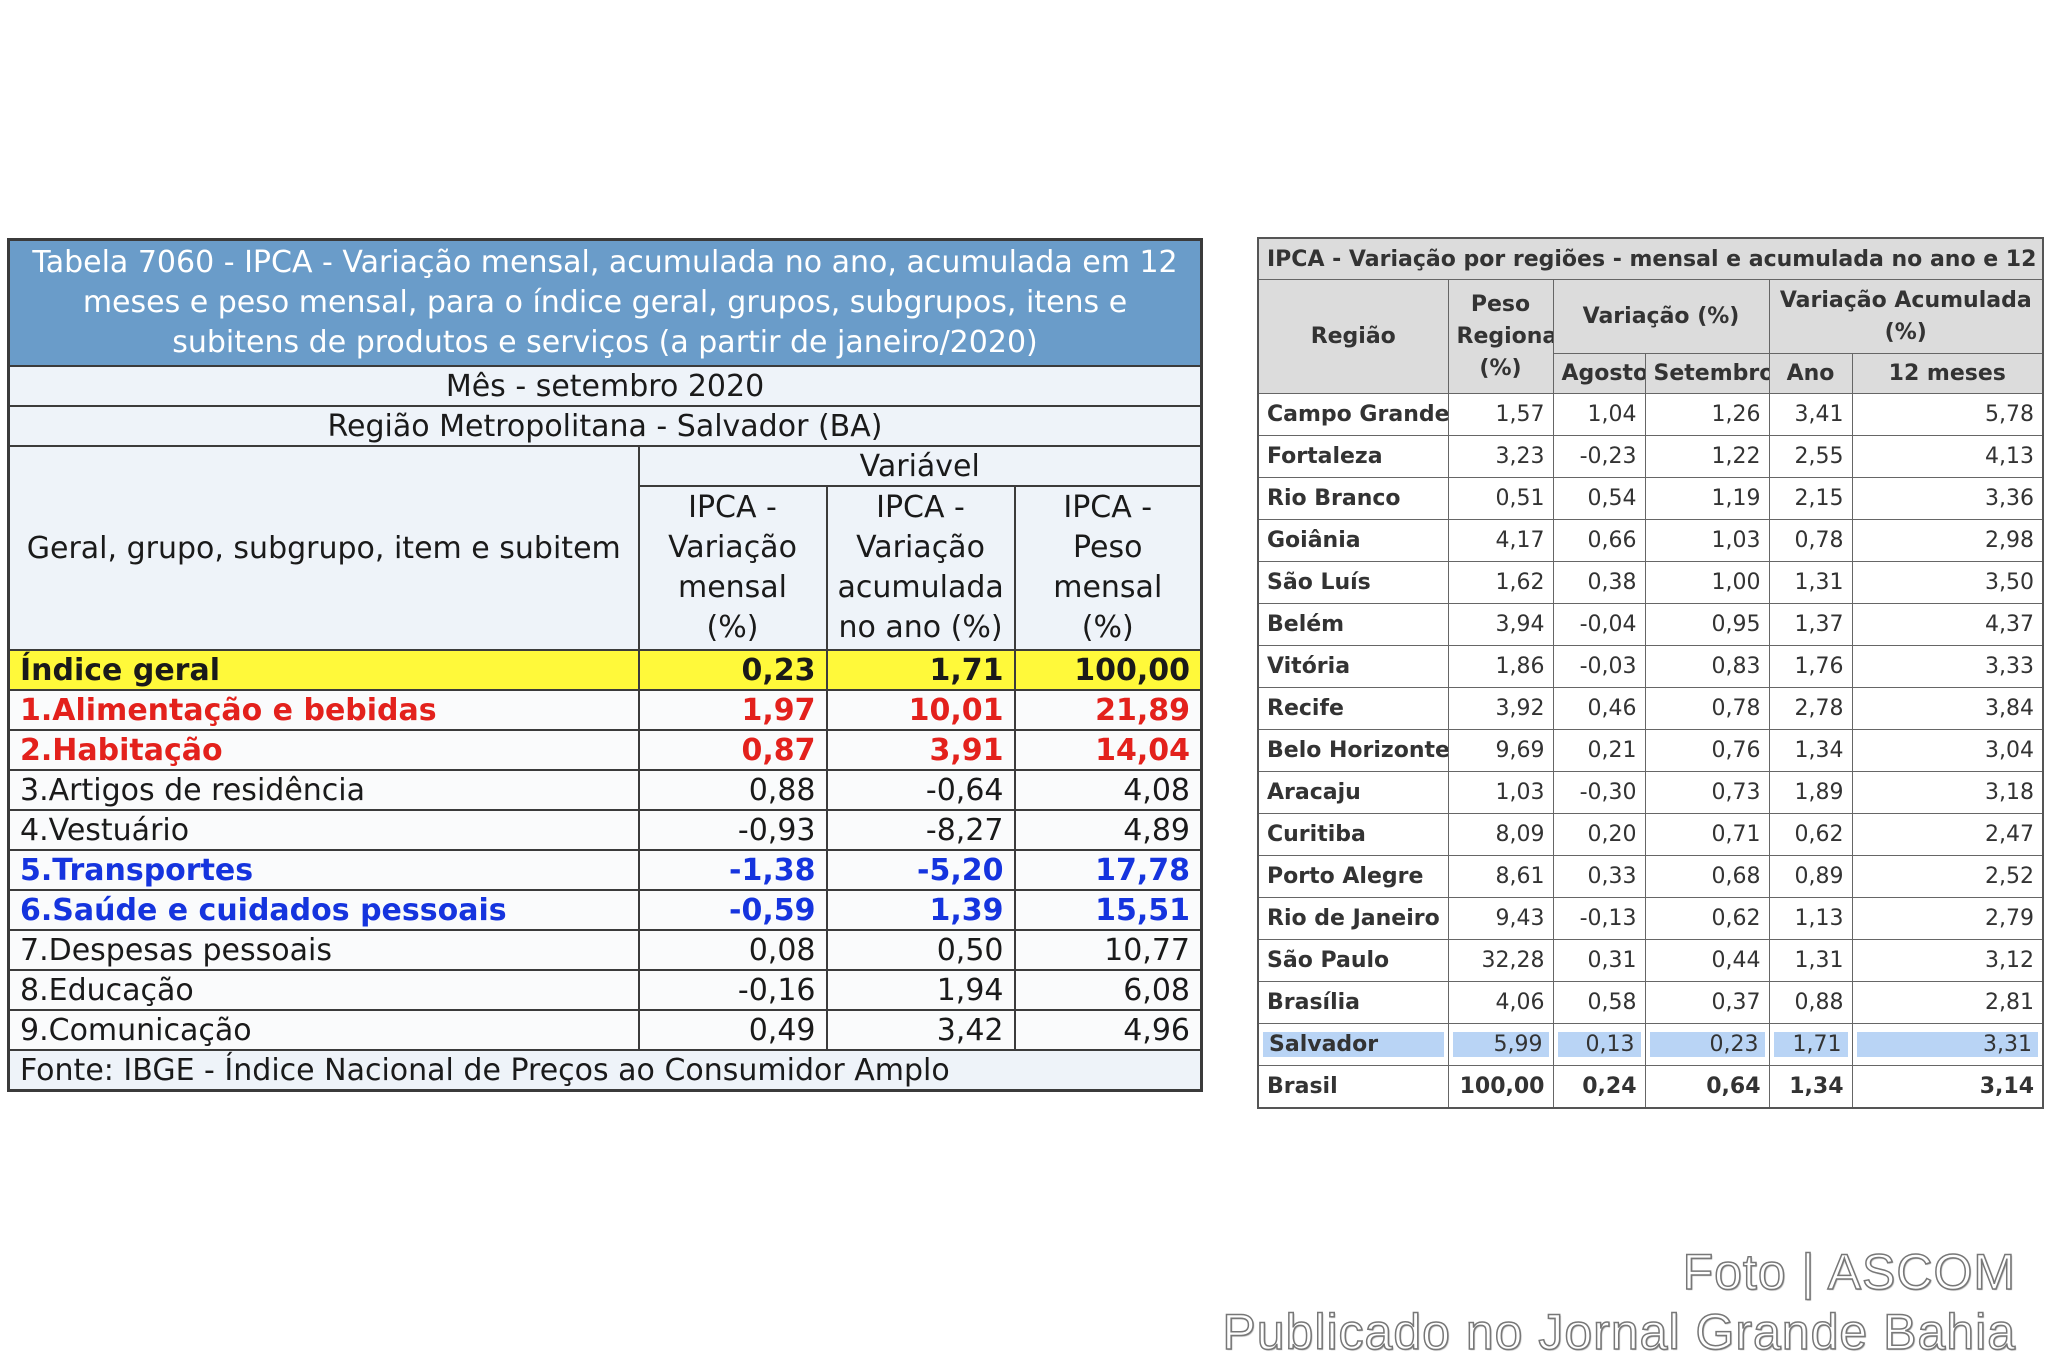  I want to click on highlight-box: 0,13, so click(1599, 1044).